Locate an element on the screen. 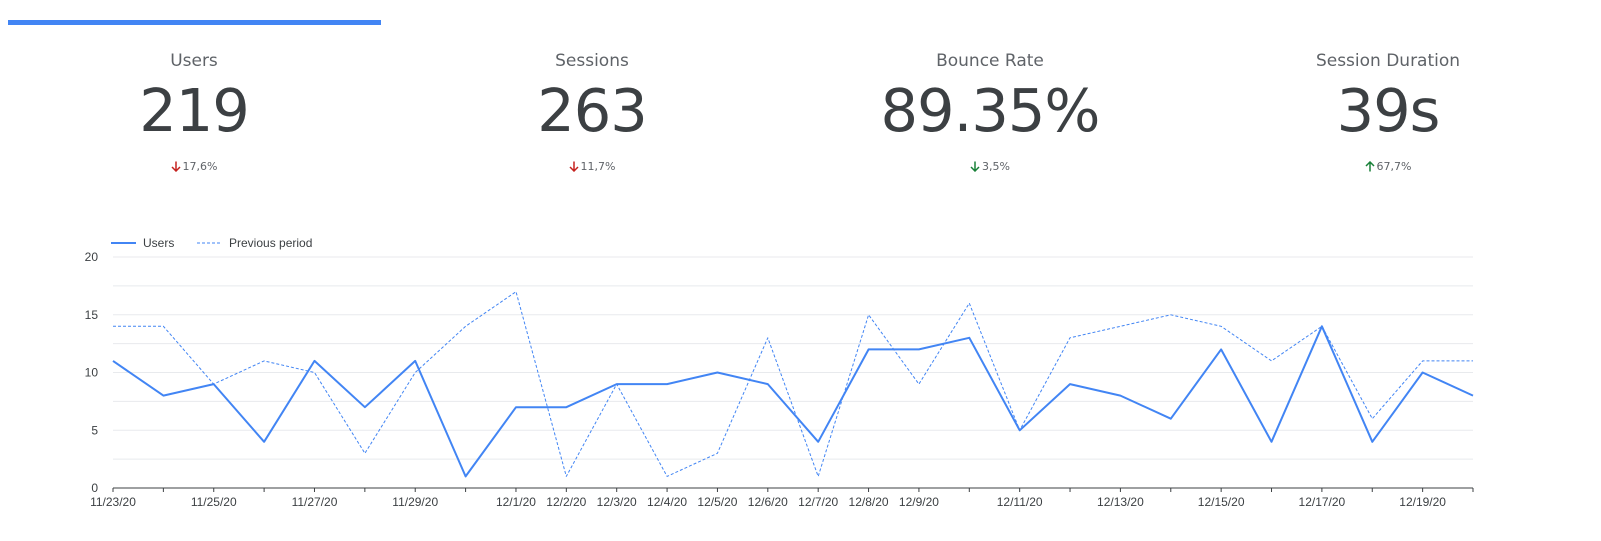 This screenshot has width=1601, height=541. kpi-value: 39s is located at coordinates (1388, 110).